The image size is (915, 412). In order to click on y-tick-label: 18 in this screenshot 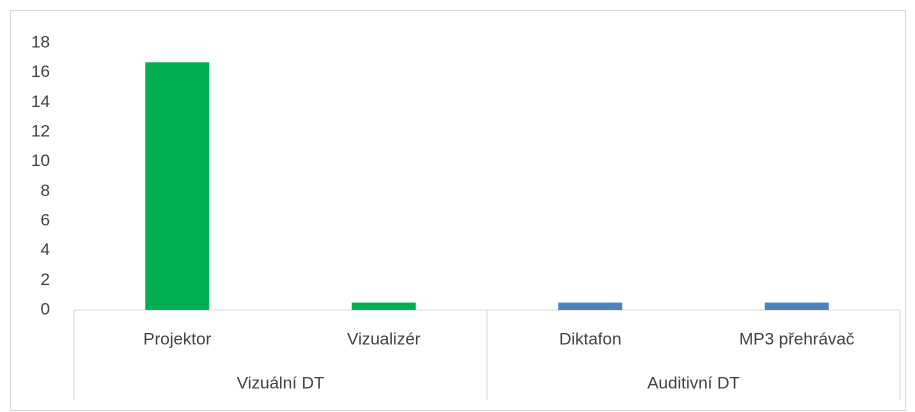, I will do `click(40, 41)`.